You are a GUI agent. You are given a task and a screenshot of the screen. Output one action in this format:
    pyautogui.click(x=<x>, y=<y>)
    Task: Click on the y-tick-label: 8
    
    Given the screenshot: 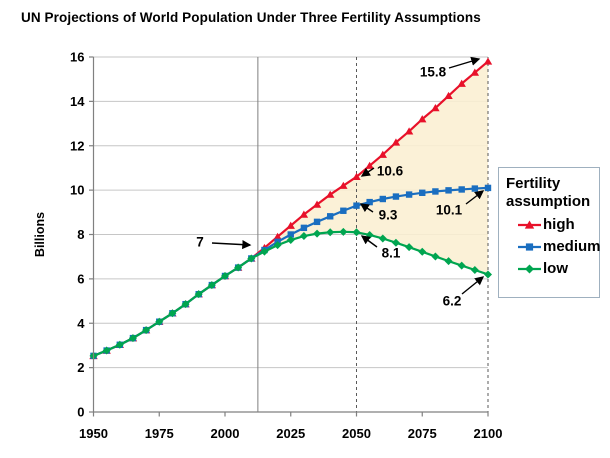 What is the action you would take?
    pyautogui.click(x=80, y=234)
    